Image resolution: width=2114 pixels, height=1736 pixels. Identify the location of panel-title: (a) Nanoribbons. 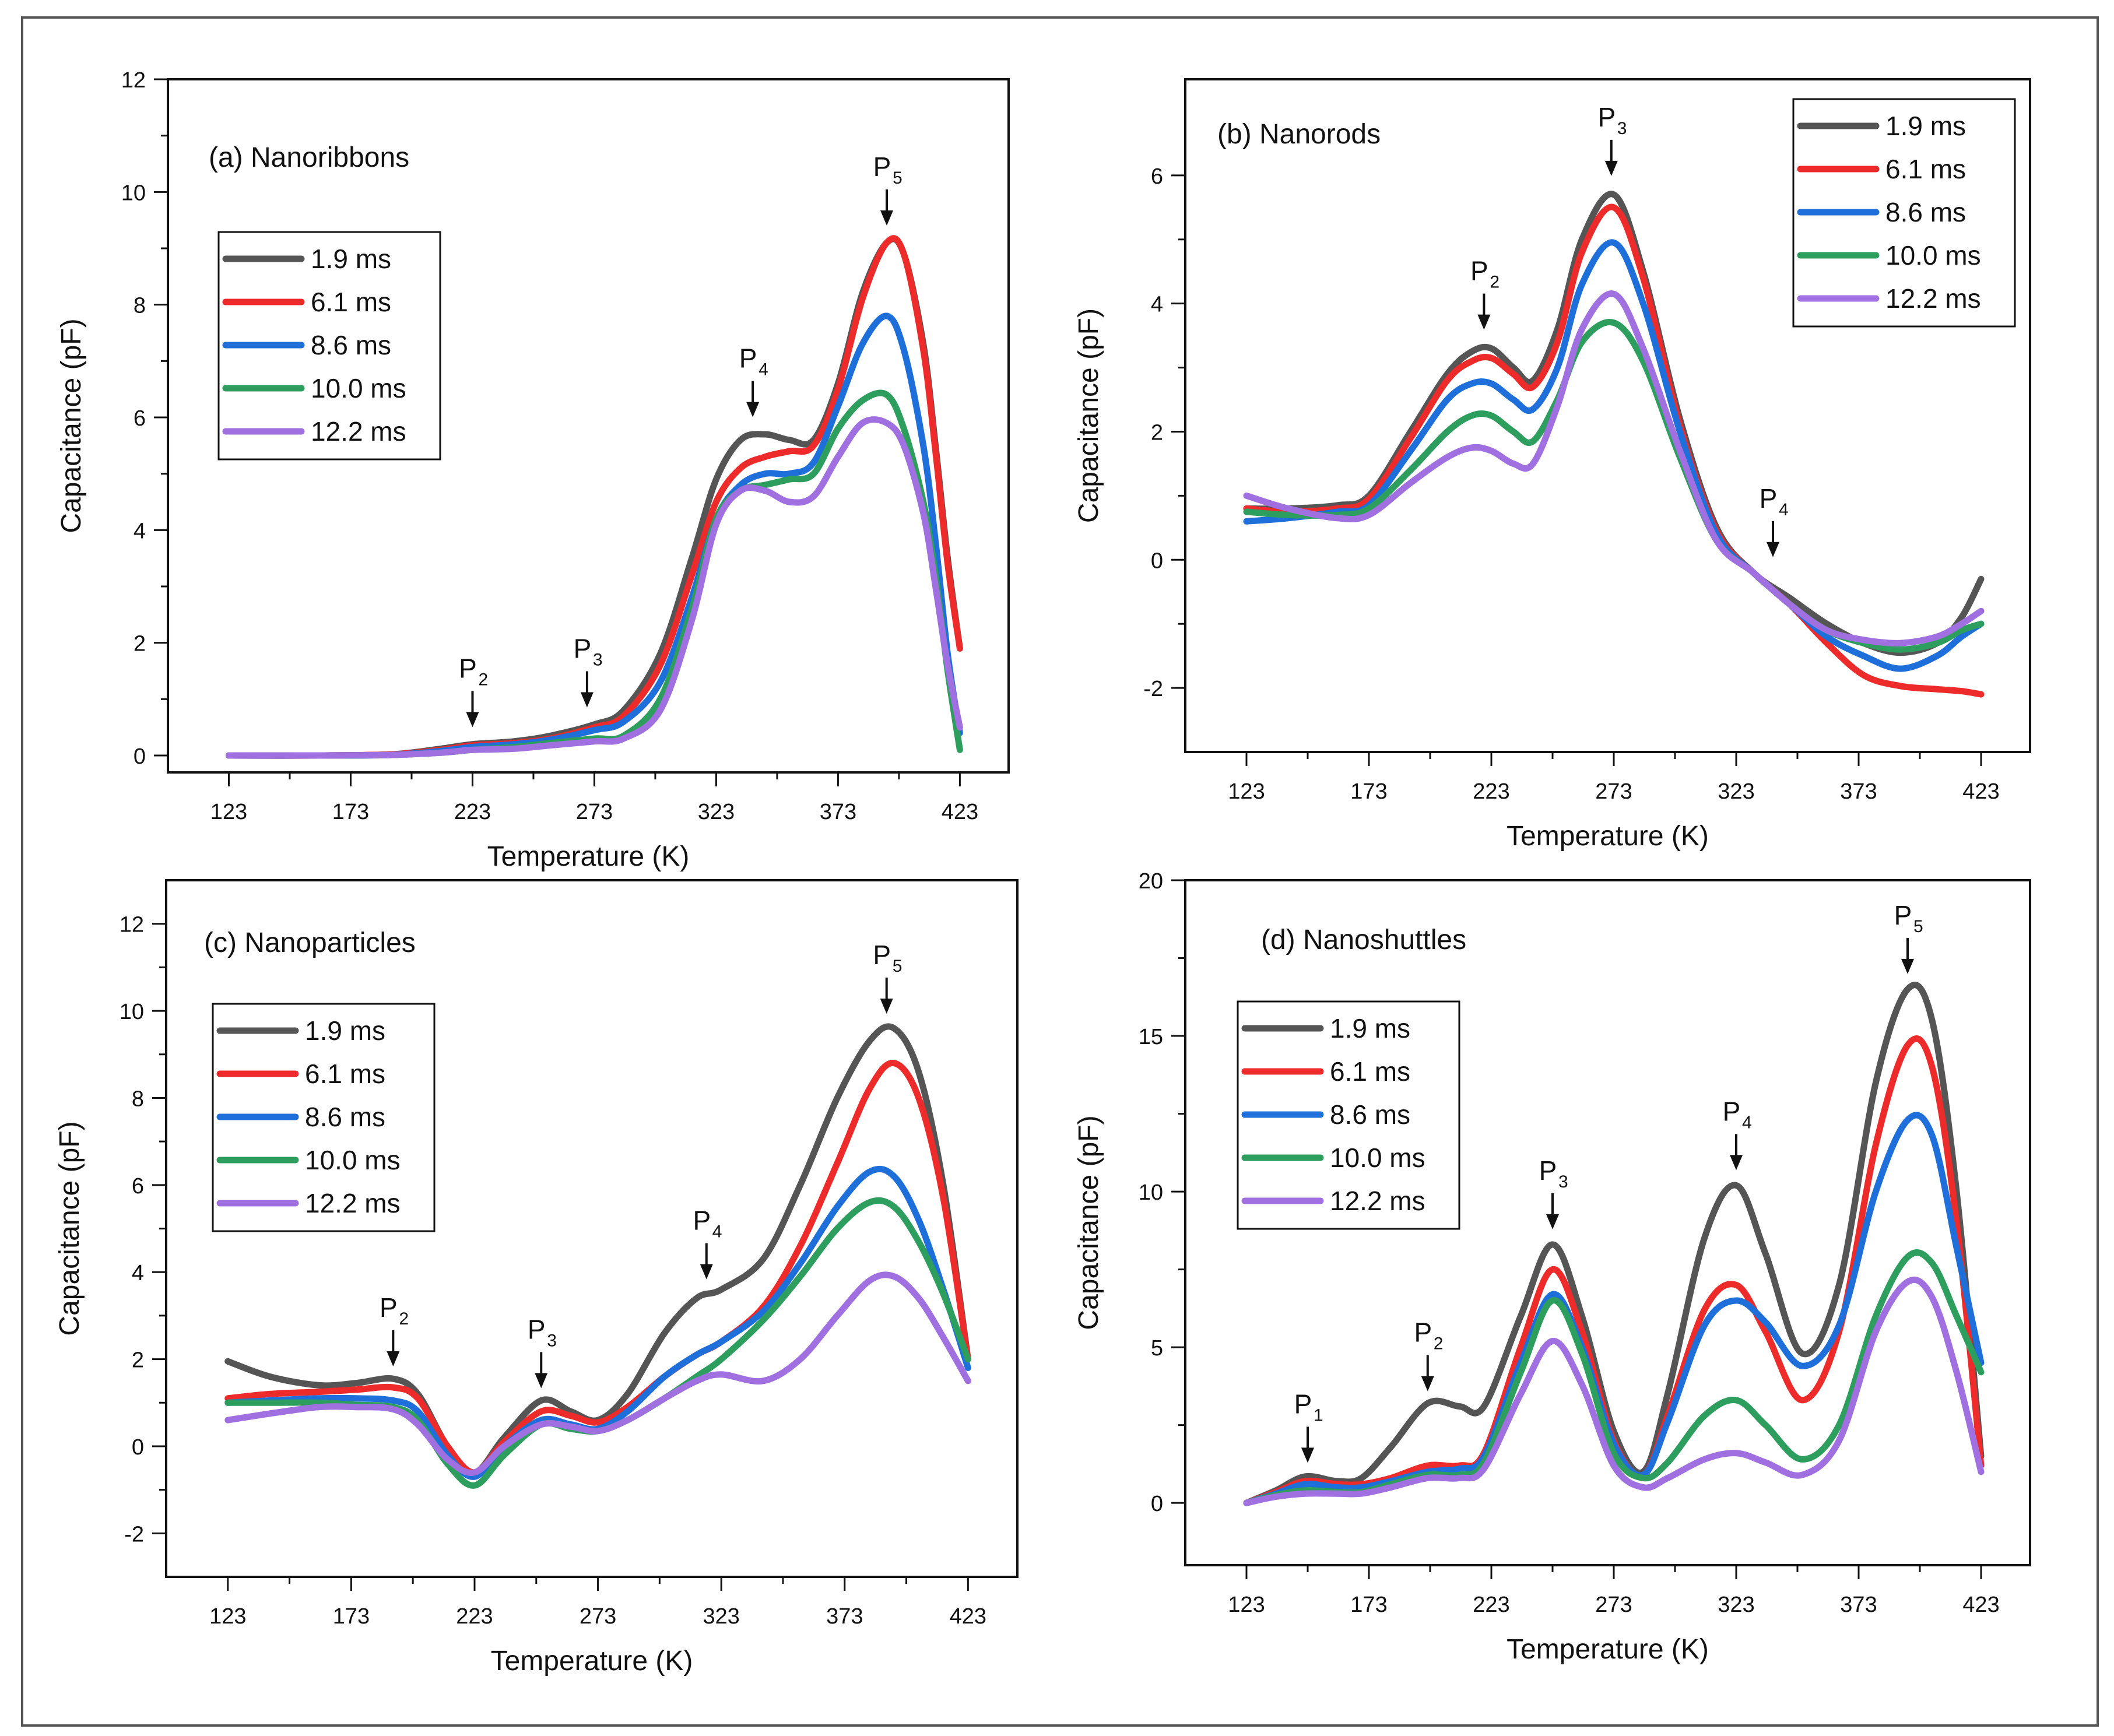
(309, 157).